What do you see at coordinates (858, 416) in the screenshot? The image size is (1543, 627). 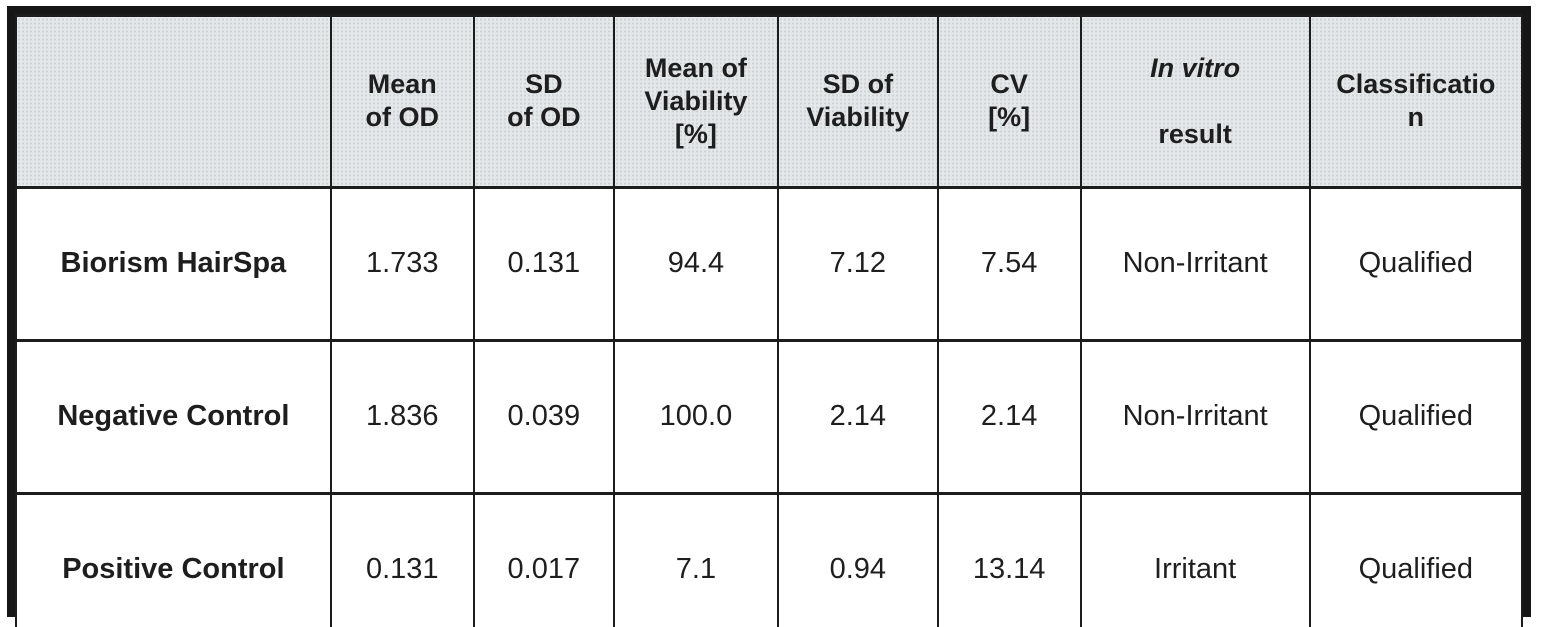 I see `cell-sd-viability: 2.14` at bounding box center [858, 416].